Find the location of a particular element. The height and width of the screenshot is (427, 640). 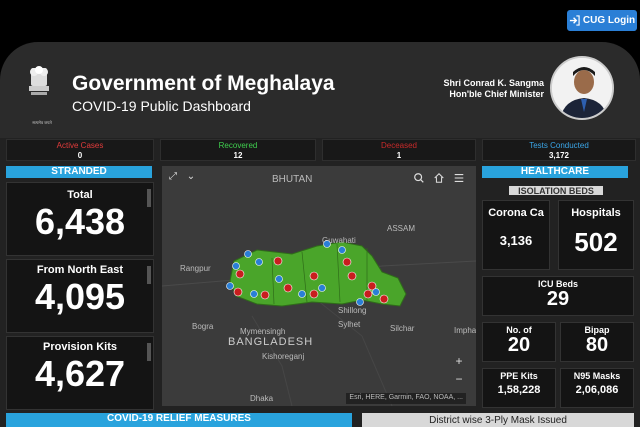

stat-tests: Tests Conducted 3,172 is located at coordinates (559, 150).